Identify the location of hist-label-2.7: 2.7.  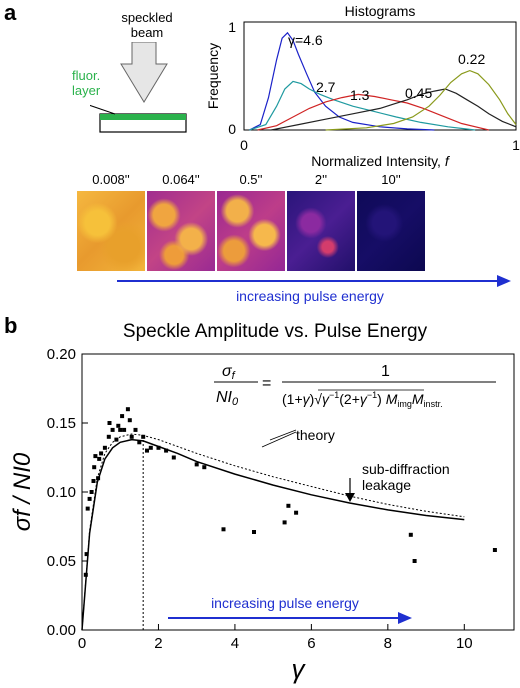
(326, 87).